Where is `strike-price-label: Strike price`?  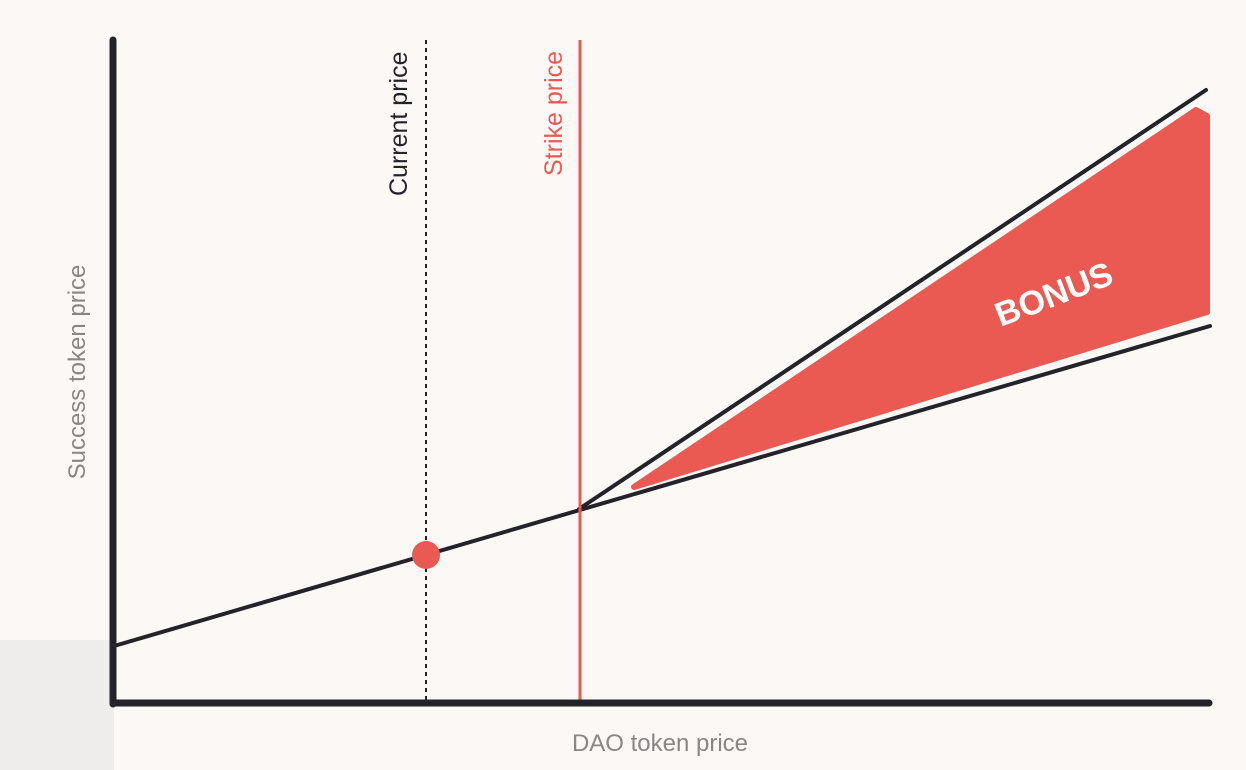 strike-price-label: Strike price is located at coordinates (554, 113).